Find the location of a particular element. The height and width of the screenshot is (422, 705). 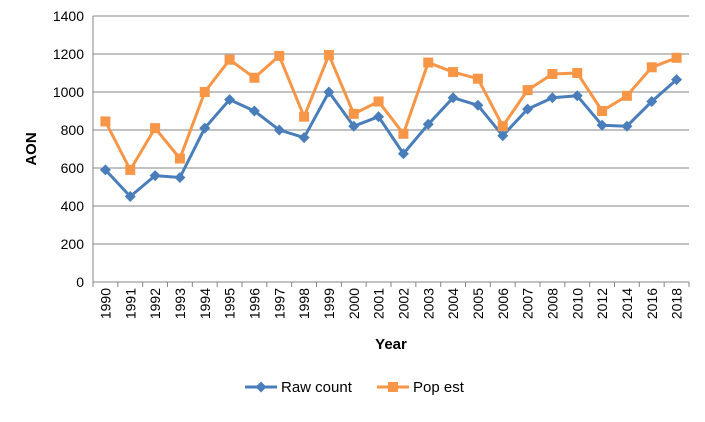

y-tick-label-200: 200 is located at coordinates (73, 244).